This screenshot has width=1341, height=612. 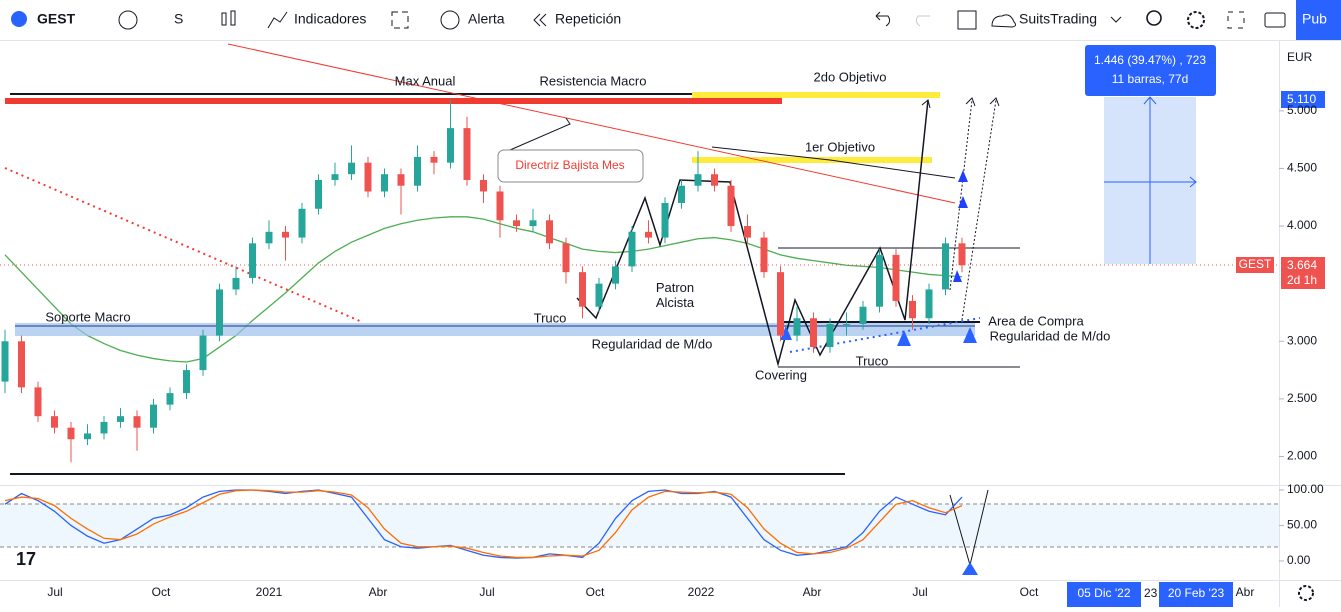 I want to click on callout, so click(x=570, y=166).